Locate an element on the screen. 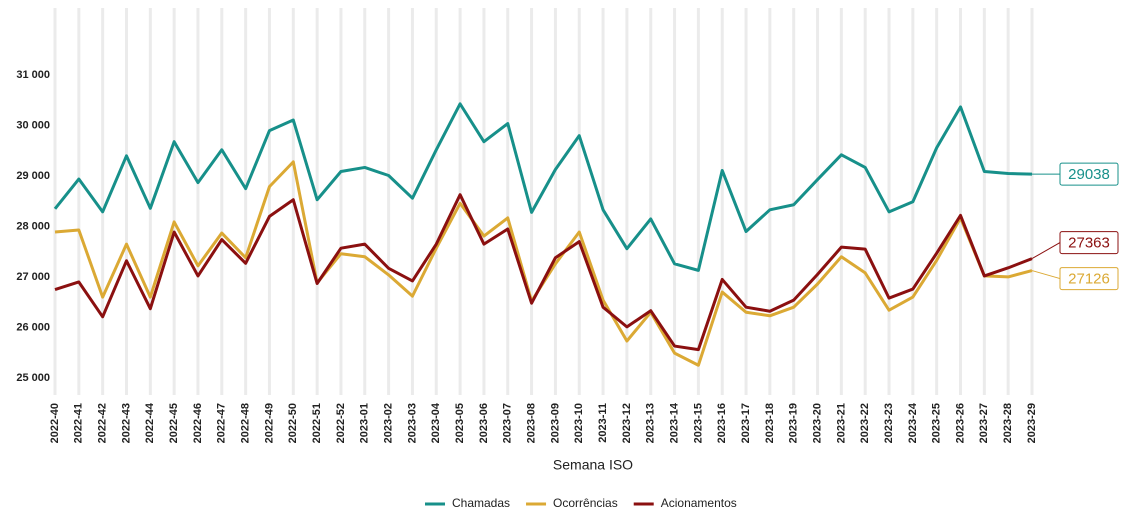  x-tick-label: 2023-07 is located at coordinates (508, 423).